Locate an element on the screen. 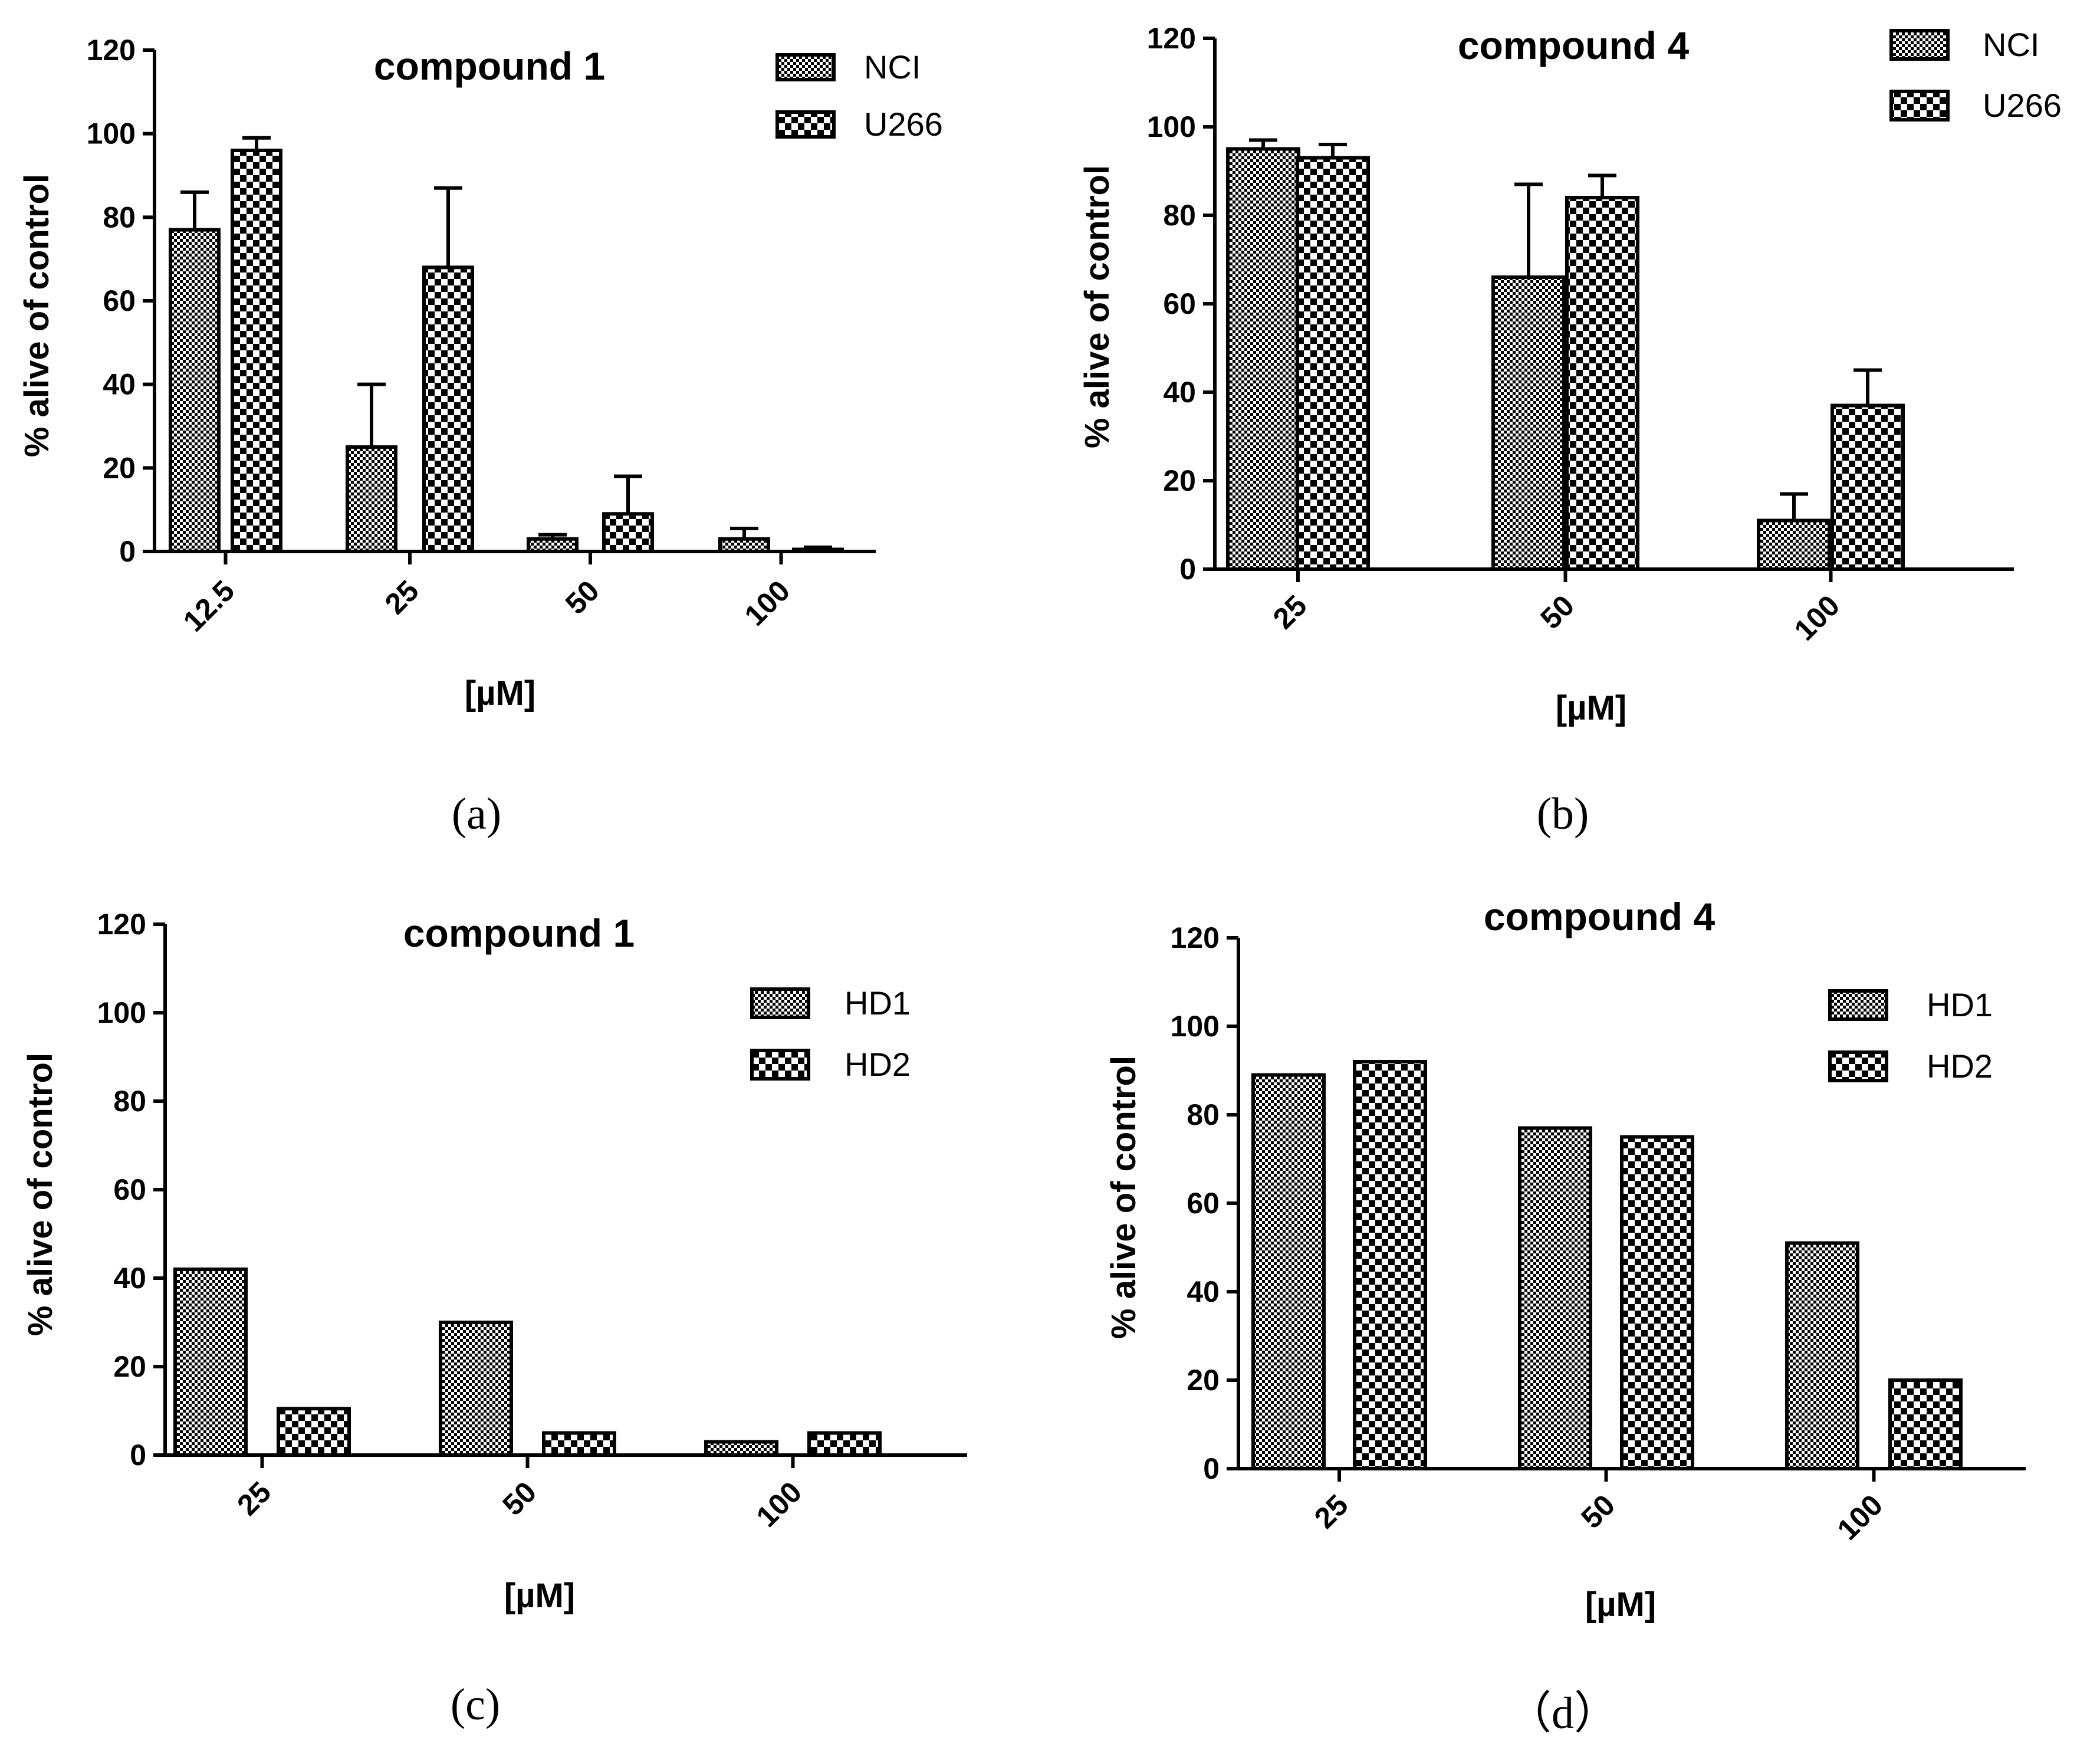  x-axis-label-b: [µM] is located at coordinates (1591, 708).